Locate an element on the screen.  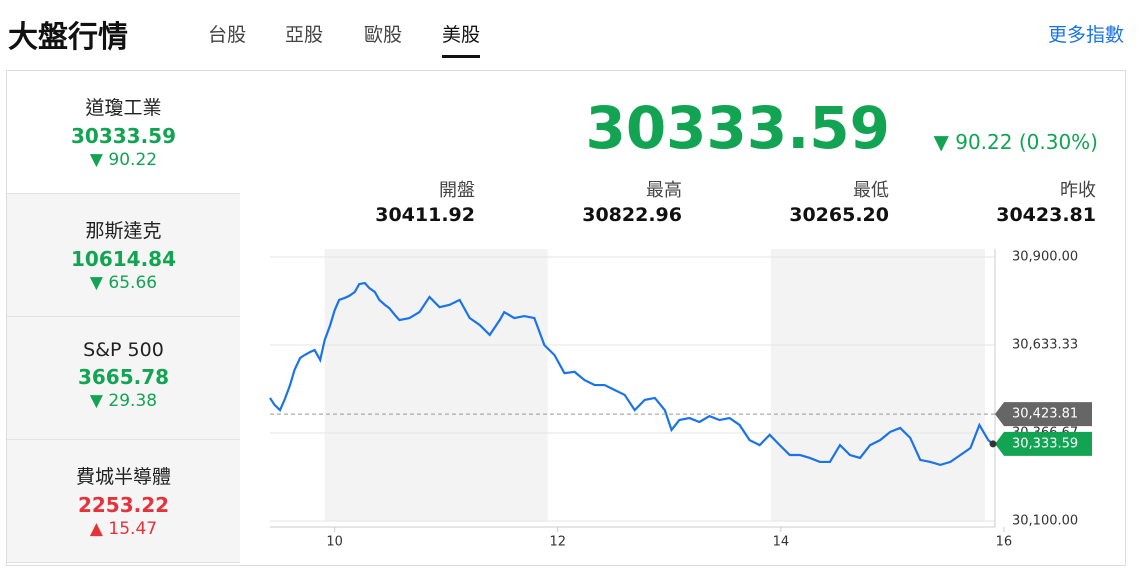
x-tick-label: 10 is located at coordinates (334, 542).